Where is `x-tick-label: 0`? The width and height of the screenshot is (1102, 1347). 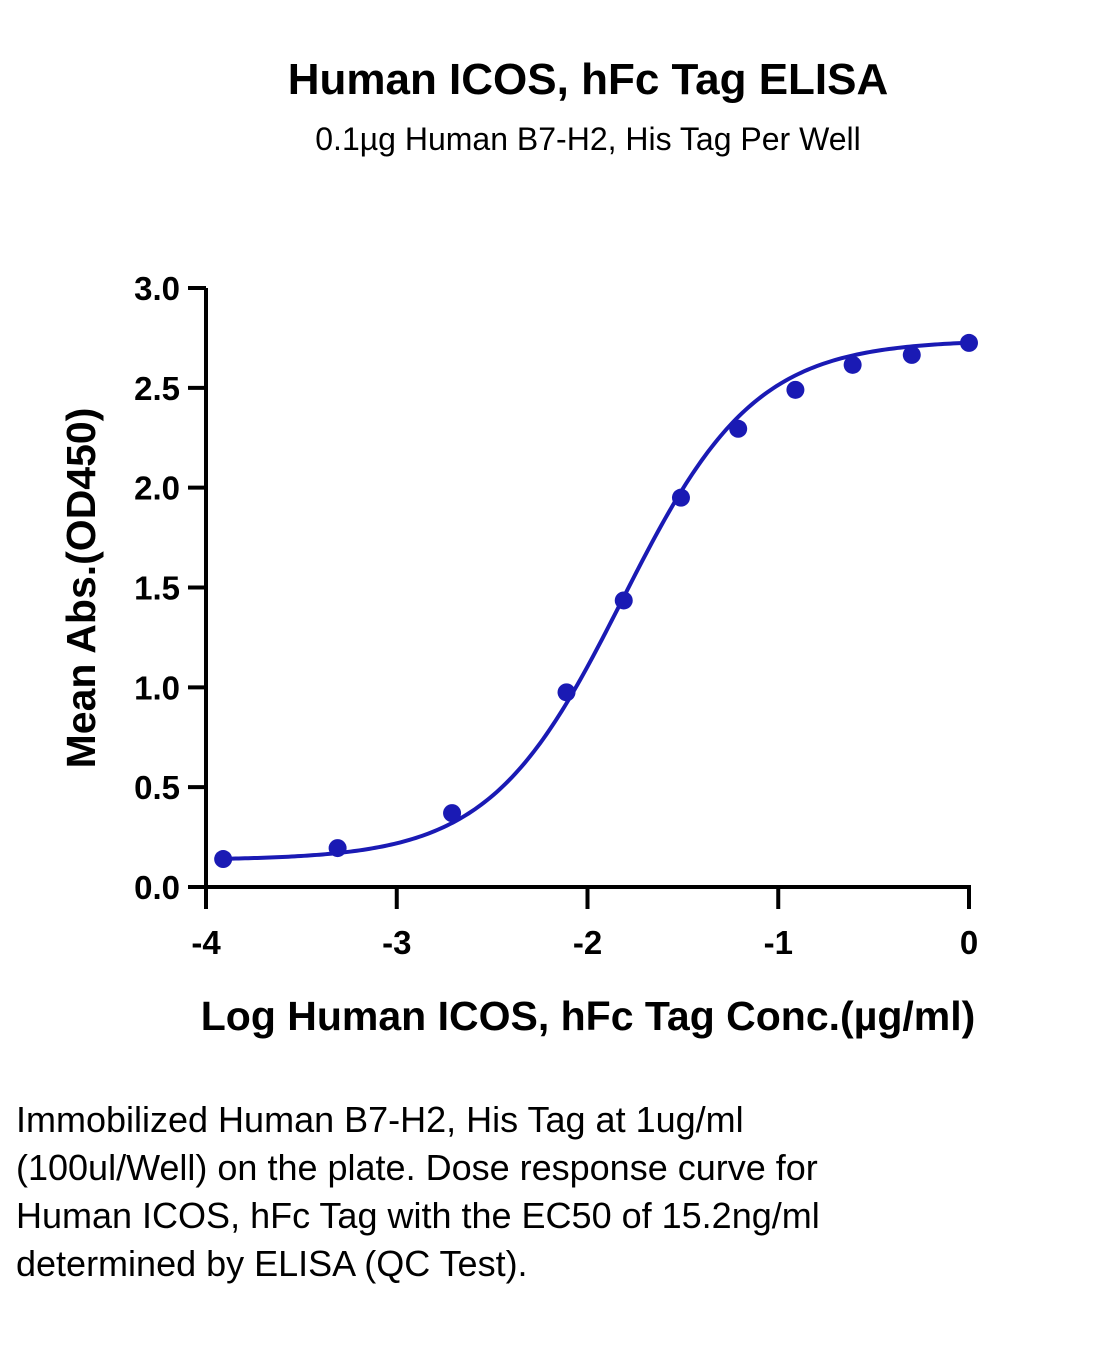 x-tick-label: 0 is located at coordinates (969, 942).